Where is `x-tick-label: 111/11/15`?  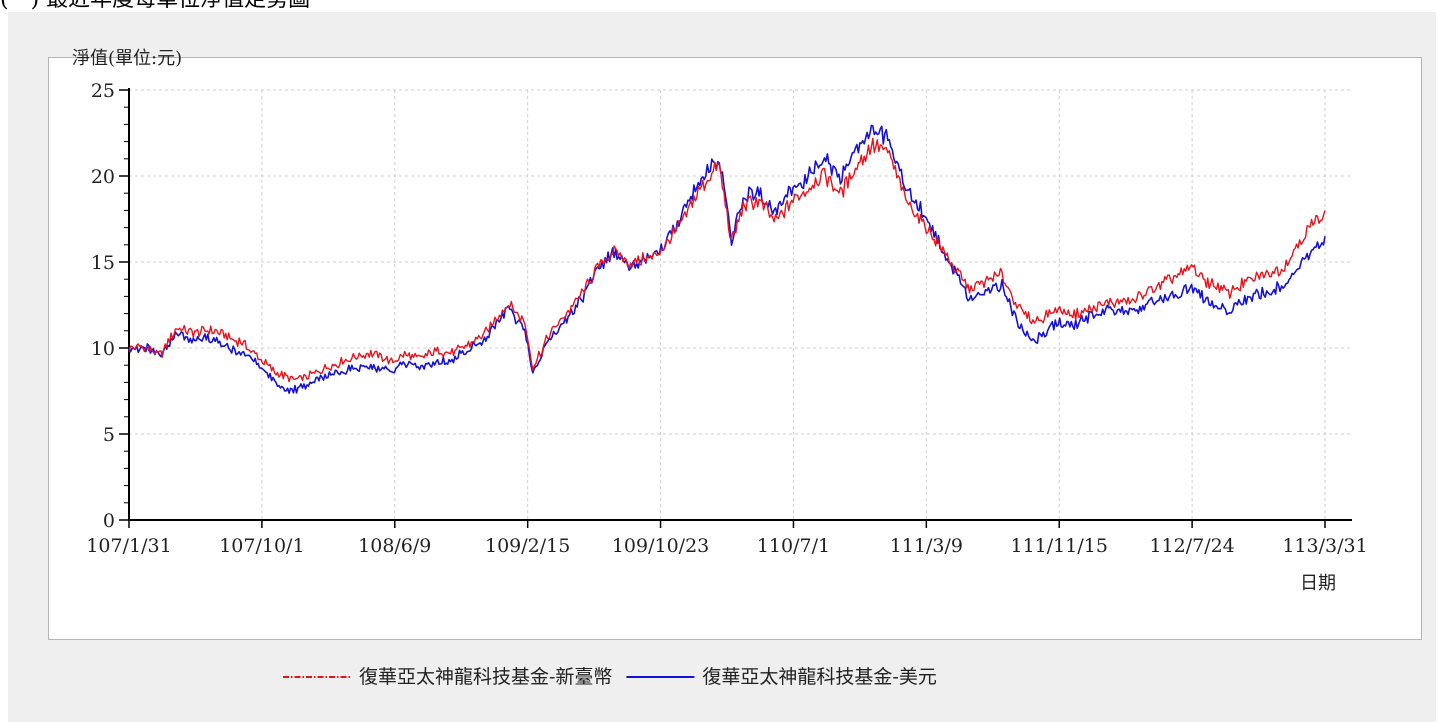
x-tick-label: 111/11/15 is located at coordinates (1059, 546).